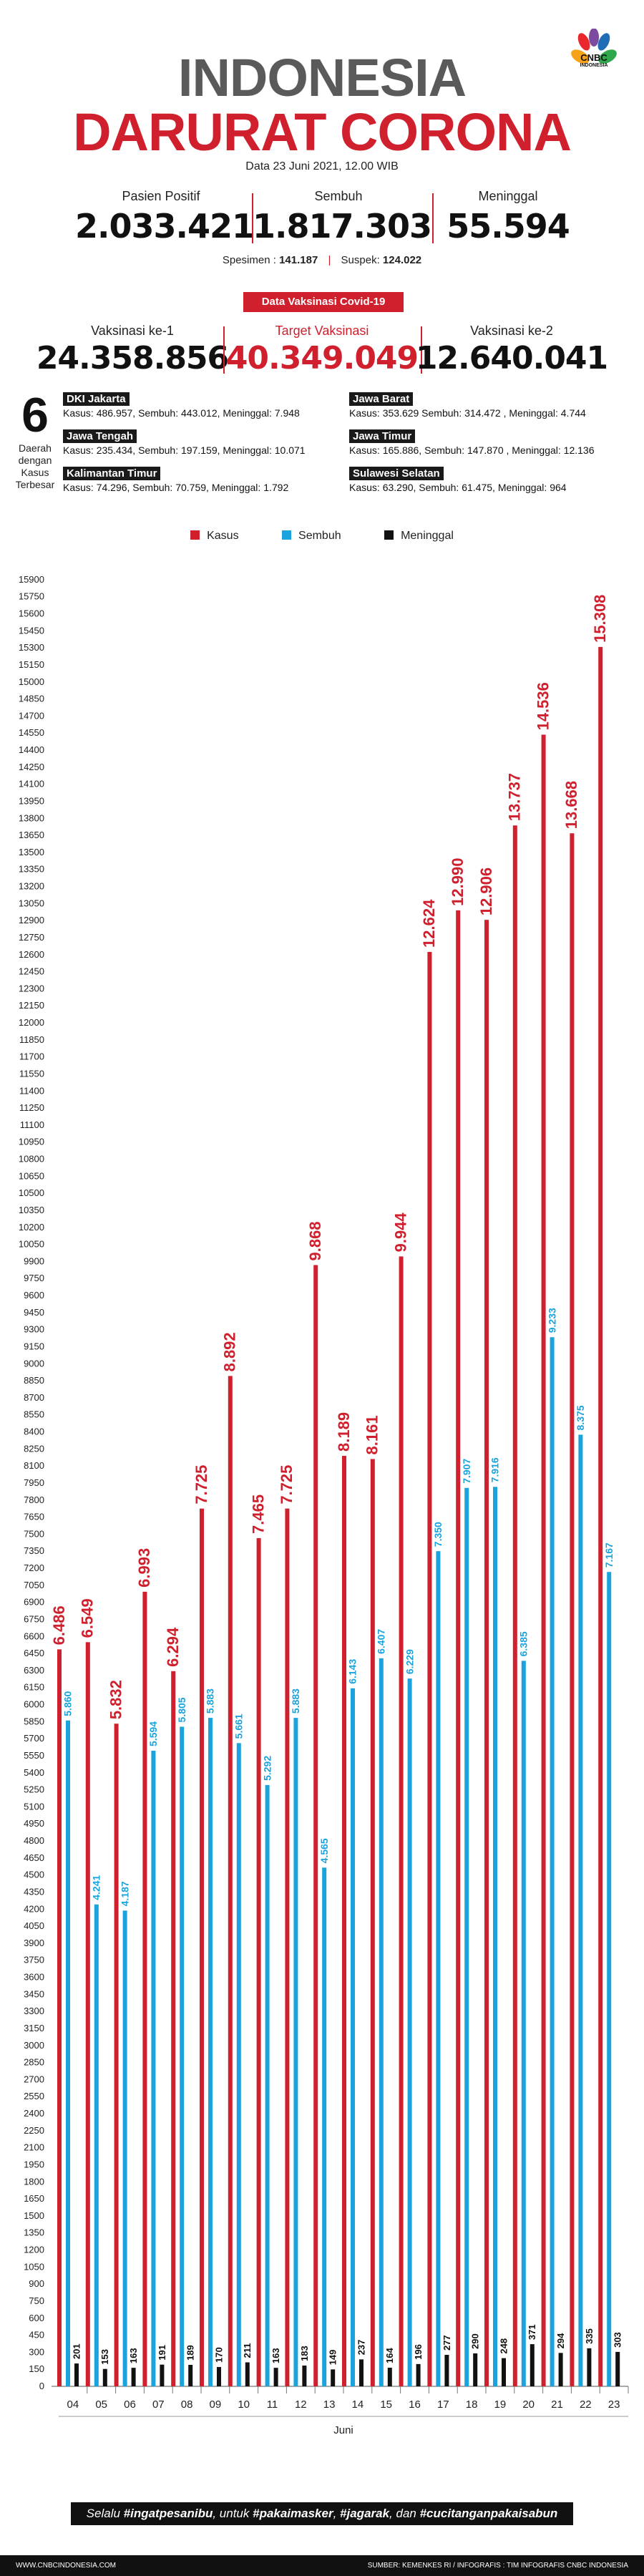 Image resolution: width=644 pixels, height=2576 pixels. I want to click on data-label-kasus: 7.725, so click(287, 1485).